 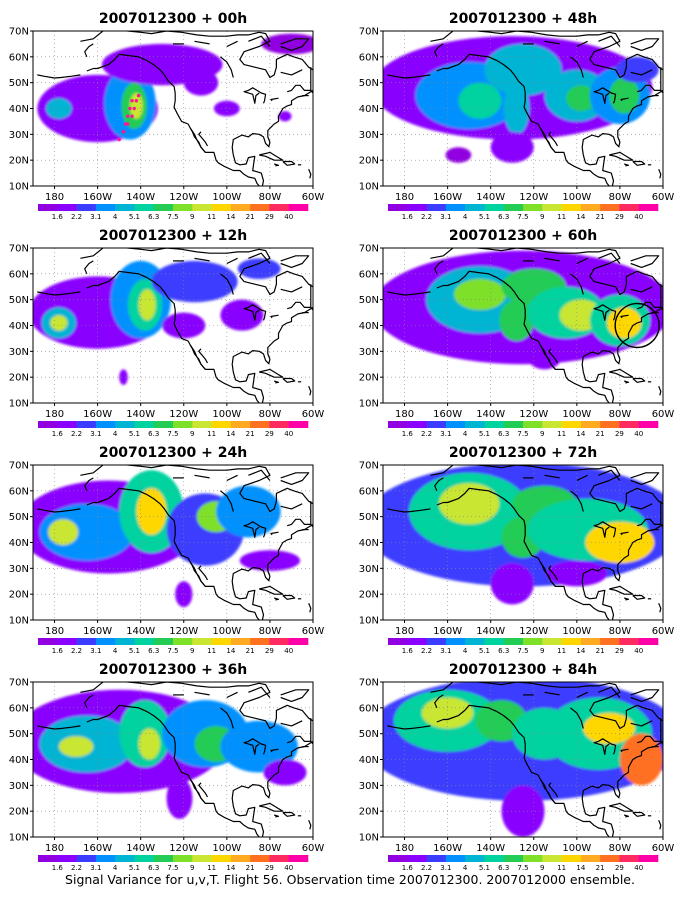 I want to click on variance-field, so click(x=167, y=539).